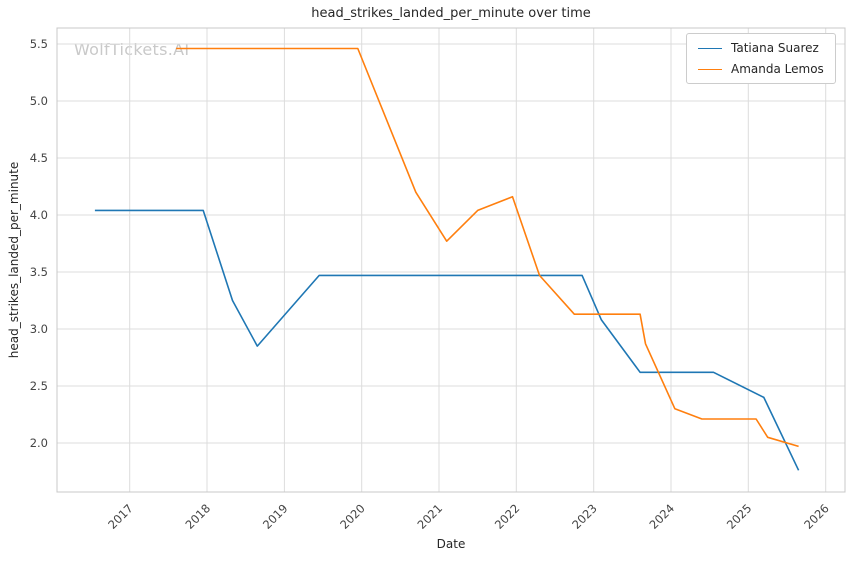 The height and width of the screenshot is (561, 848). Describe the element at coordinates (739, 516) in the screenshot. I see `x-tick-label: 2025` at that location.